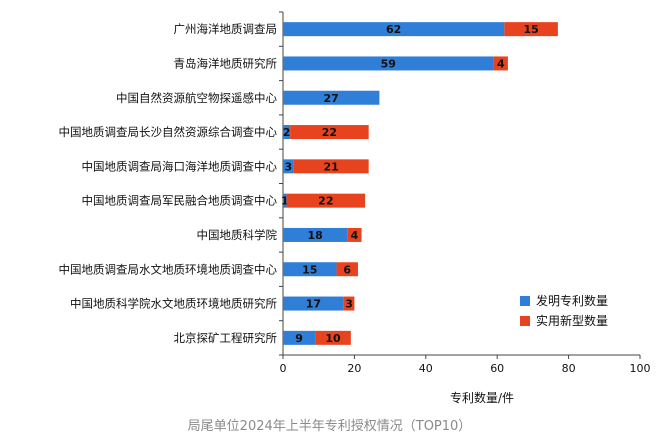 Image resolution: width=659 pixels, height=439 pixels. I want to click on data-label: 9, so click(299, 338).